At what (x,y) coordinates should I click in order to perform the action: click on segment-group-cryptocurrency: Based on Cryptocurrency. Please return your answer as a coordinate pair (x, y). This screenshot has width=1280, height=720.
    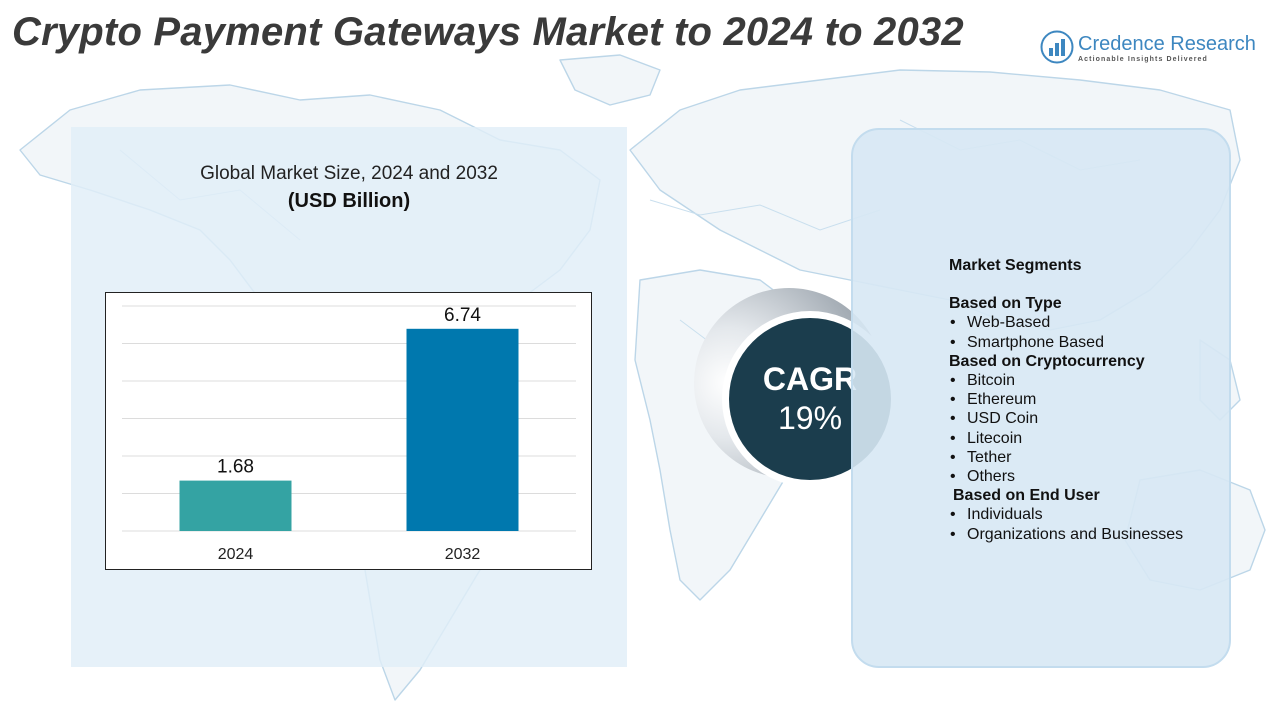
    Looking at the image, I should click on (1047, 361).